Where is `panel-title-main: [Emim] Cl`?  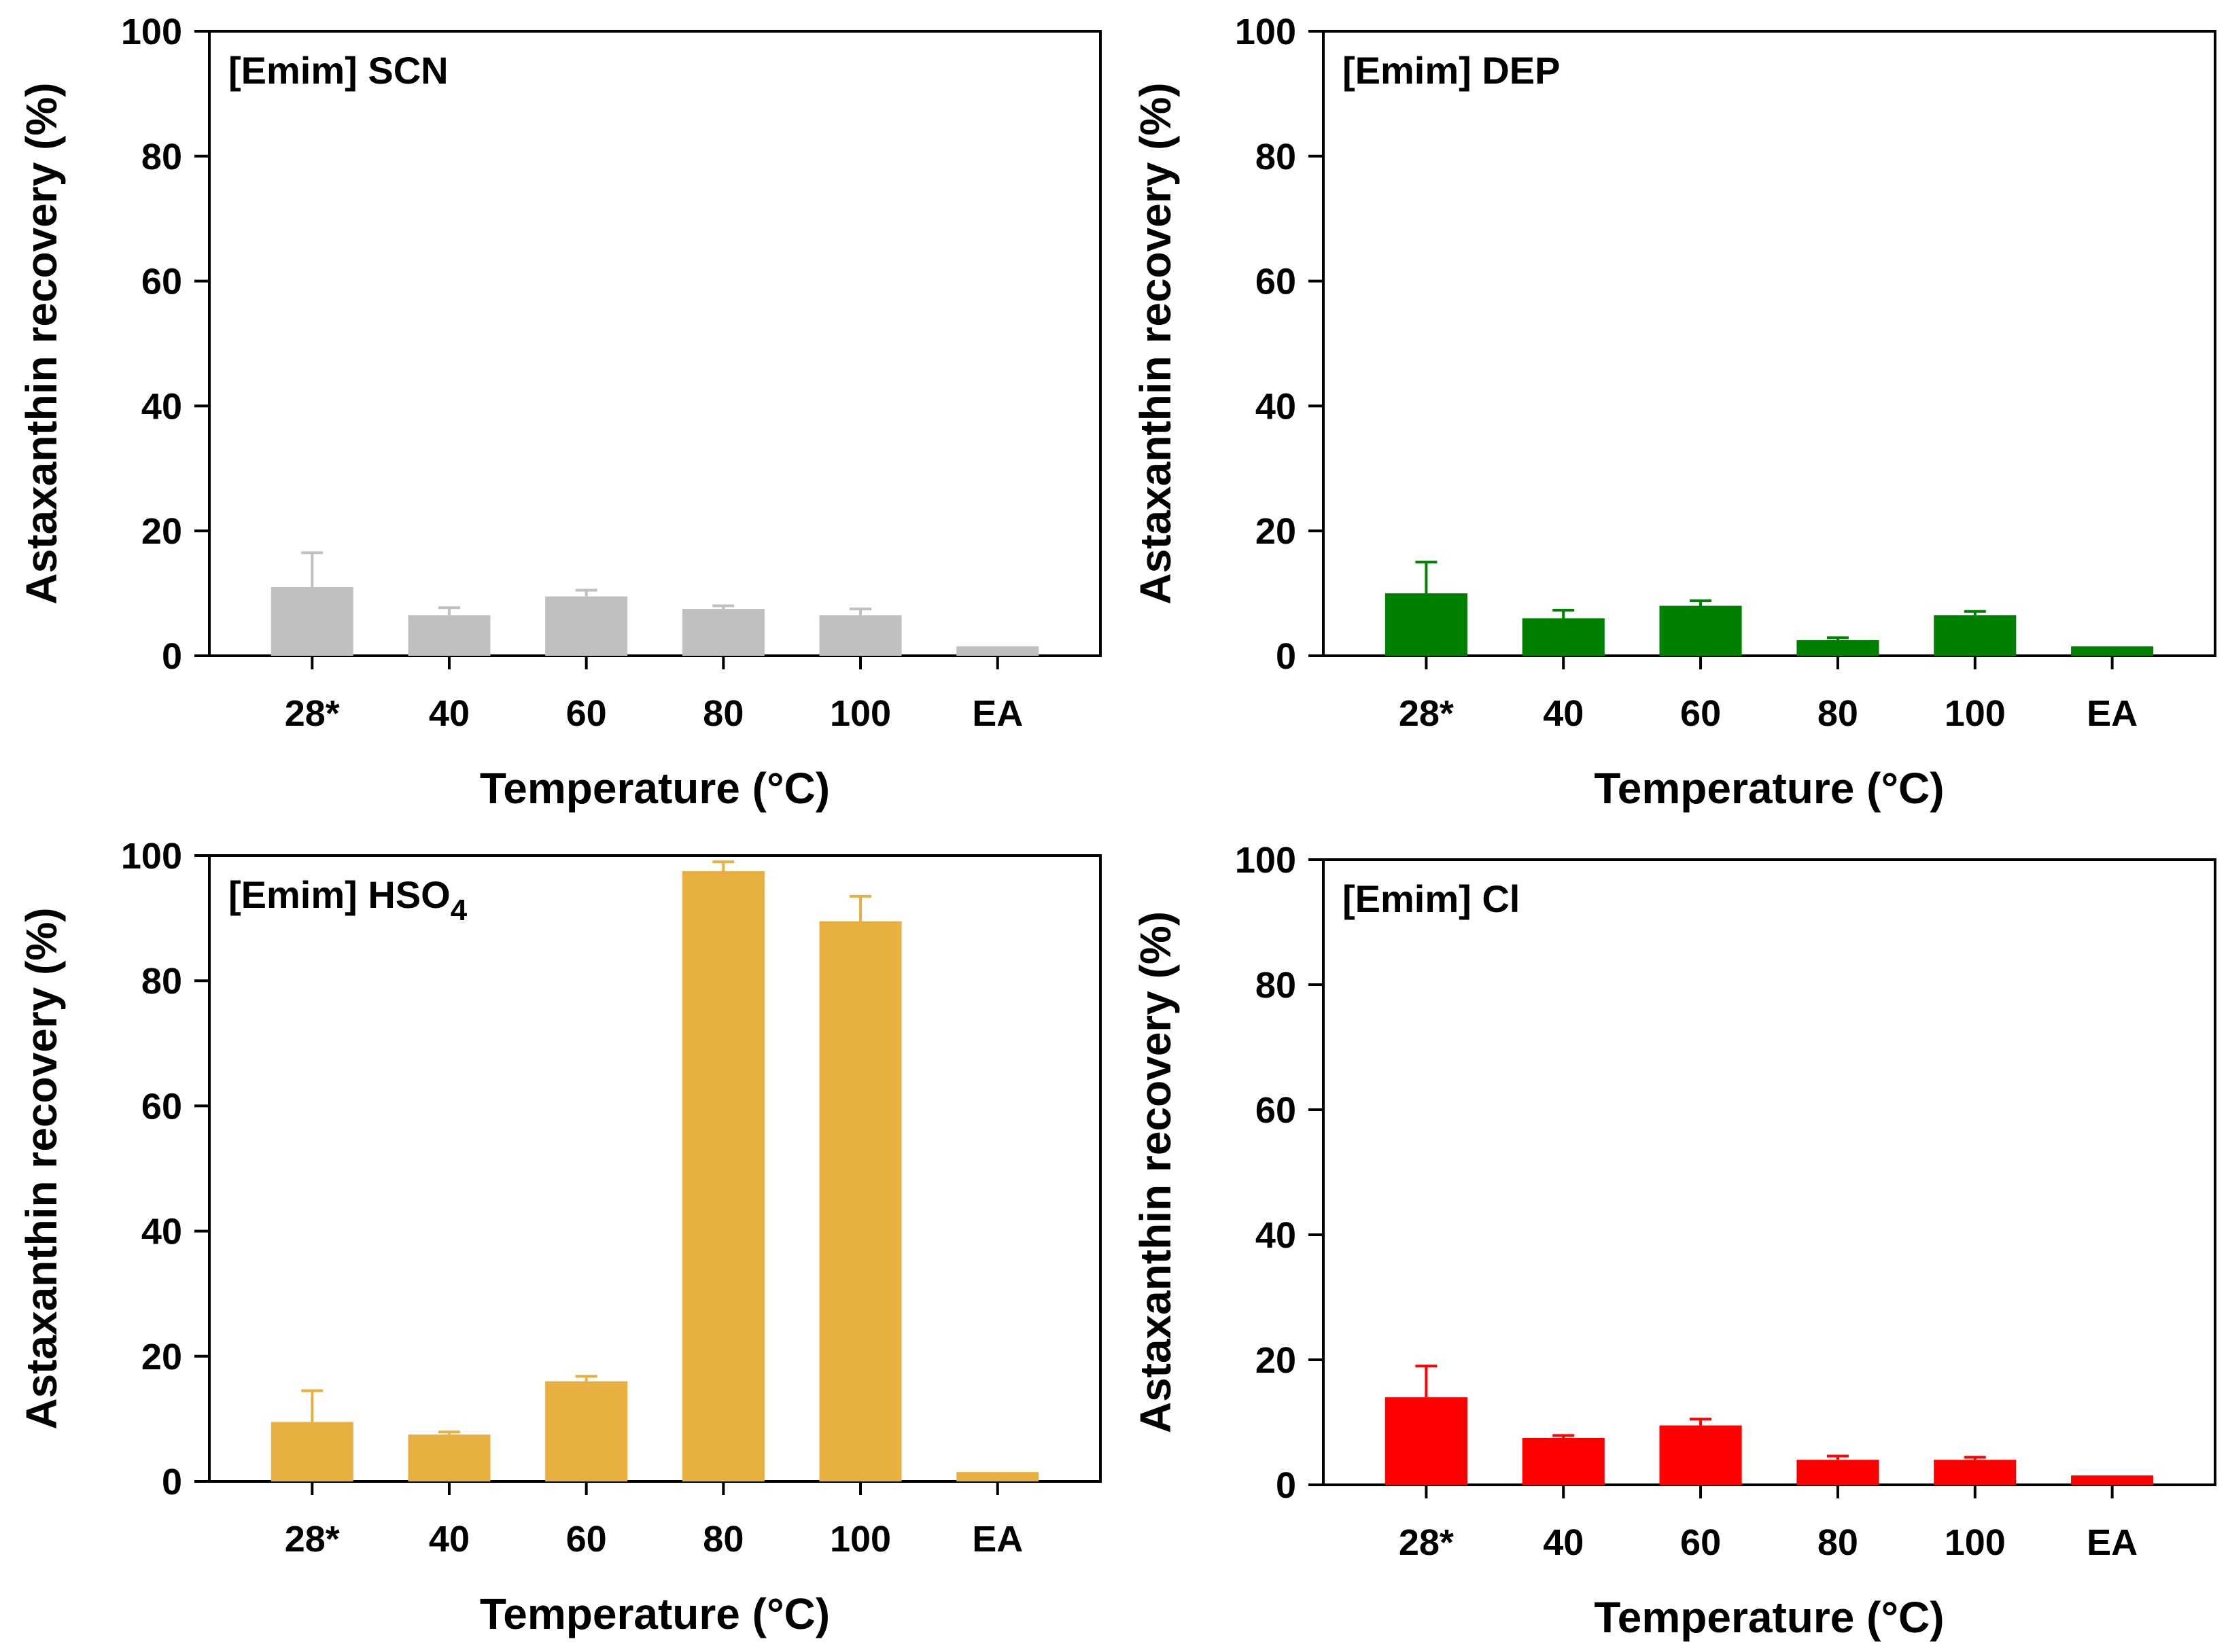
panel-title-main: [Emim] Cl is located at coordinates (1431, 898).